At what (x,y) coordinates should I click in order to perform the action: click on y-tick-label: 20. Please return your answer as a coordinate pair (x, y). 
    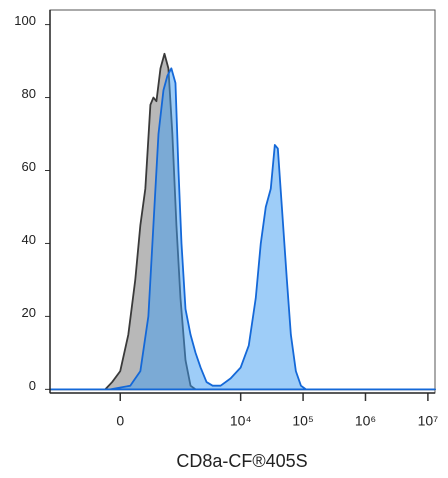
    Looking at the image, I should click on (29, 312).